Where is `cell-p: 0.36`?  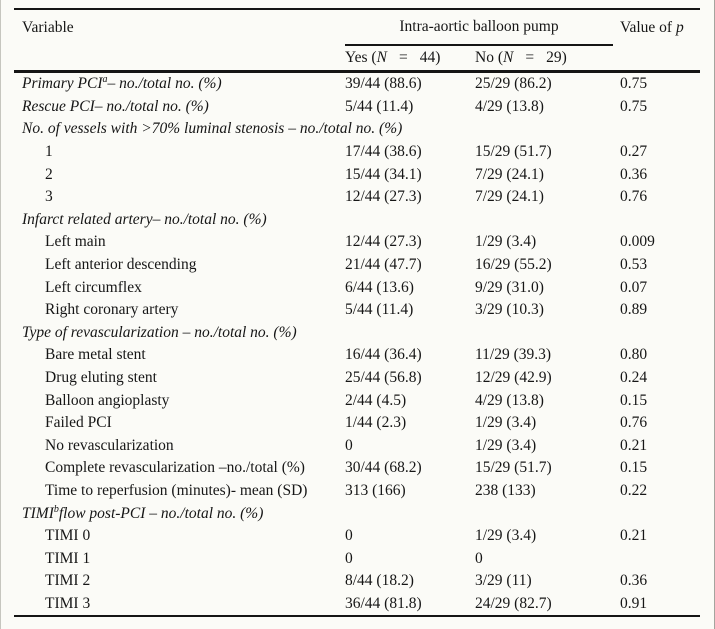
cell-p: 0.36 is located at coordinates (634, 174).